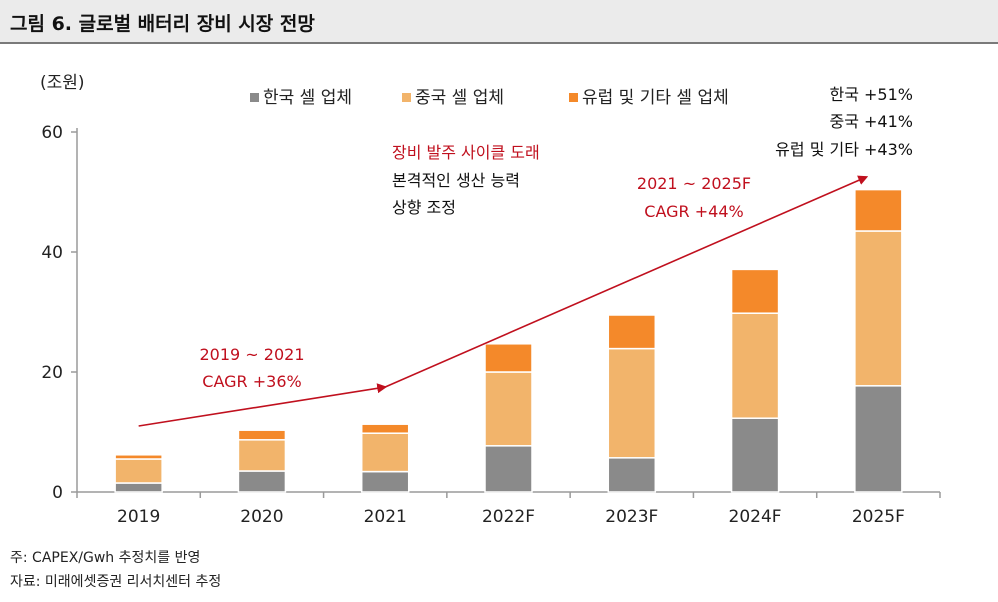  Describe the element at coordinates (499, 22) in the screenshot. I see `title-bar: 그림 6. 글로벌 배터리 장비 시장 전망` at that location.